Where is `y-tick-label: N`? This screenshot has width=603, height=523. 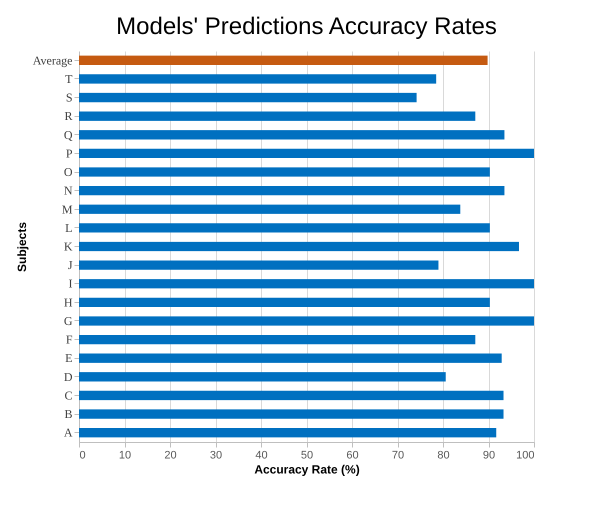
y-tick-label: N is located at coordinates (68, 191).